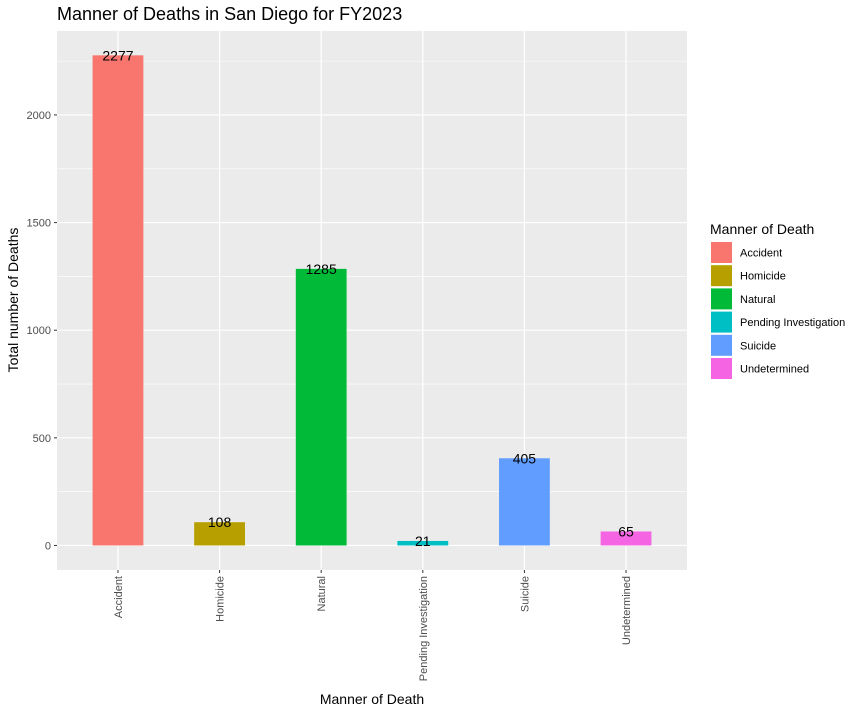 Image resolution: width=867 pixels, height=714 pixels. Describe the element at coordinates (792, 323) in the screenshot. I see `legend-entry-label: Pending Investigation` at that location.